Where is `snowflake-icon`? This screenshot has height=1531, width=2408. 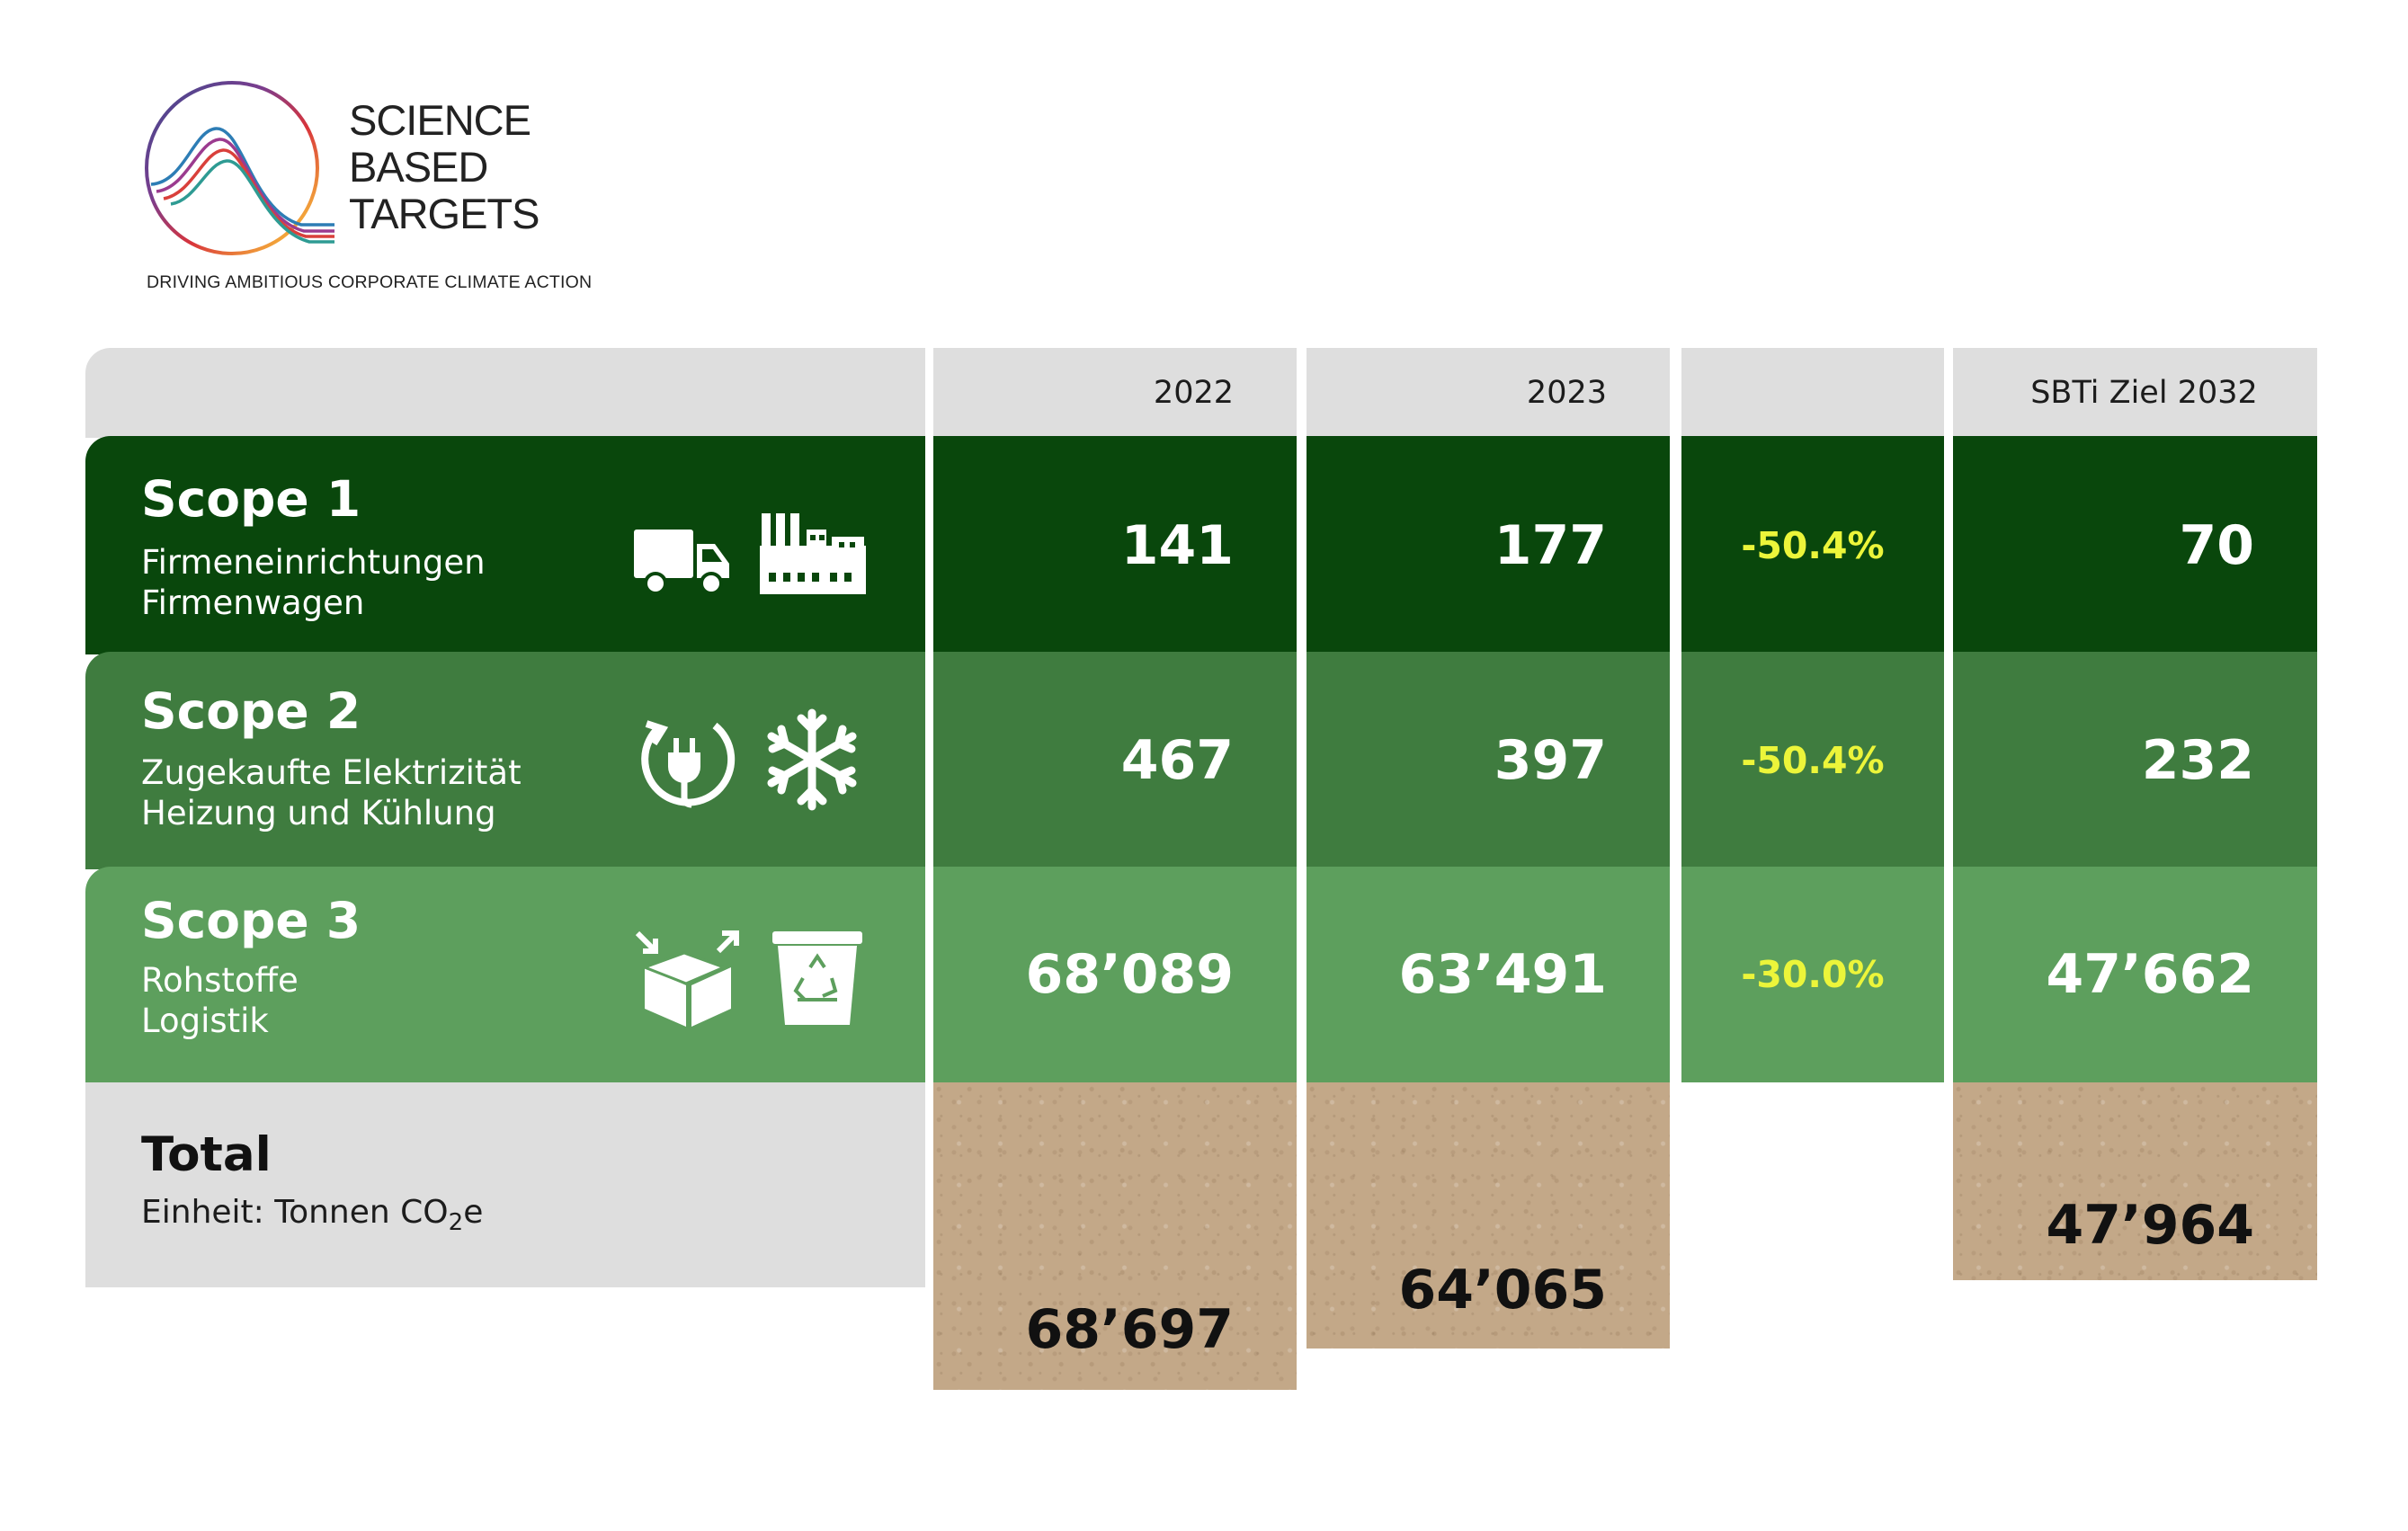 snowflake-icon is located at coordinates (812, 760).